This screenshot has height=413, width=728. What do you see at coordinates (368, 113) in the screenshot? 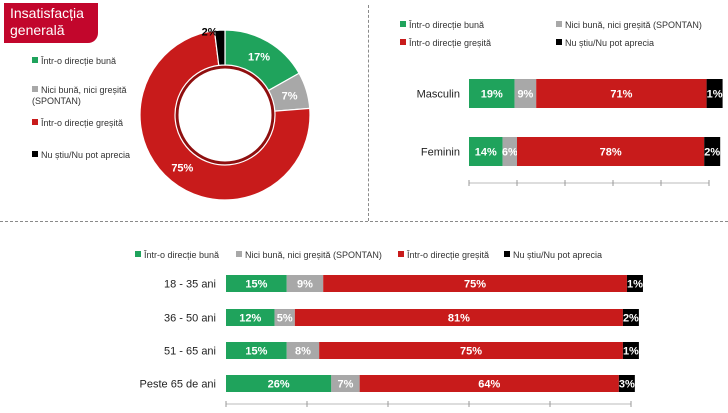
I see `vertical-divider` at bounding box center [368, 113].